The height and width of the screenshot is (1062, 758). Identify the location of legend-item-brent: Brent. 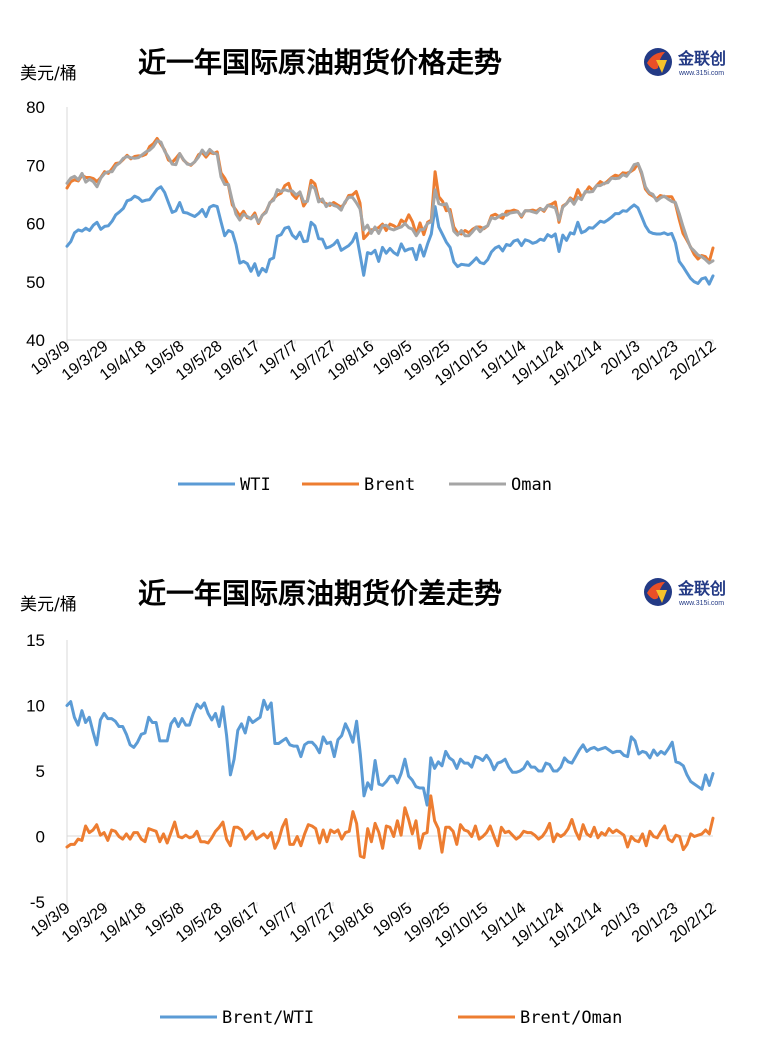
(358, 485).